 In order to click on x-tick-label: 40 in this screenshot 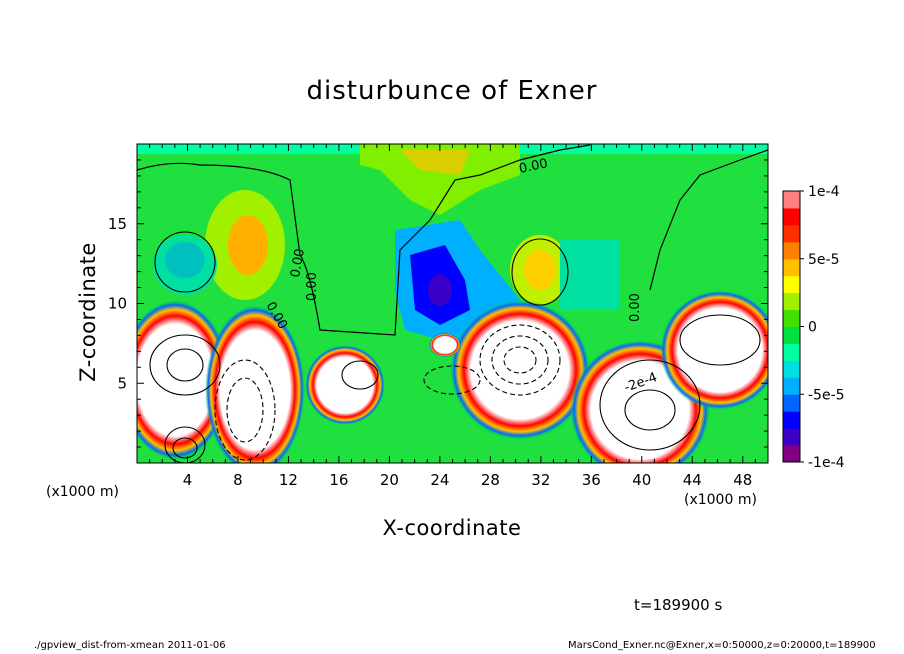, I will do `click(641, 480)`.